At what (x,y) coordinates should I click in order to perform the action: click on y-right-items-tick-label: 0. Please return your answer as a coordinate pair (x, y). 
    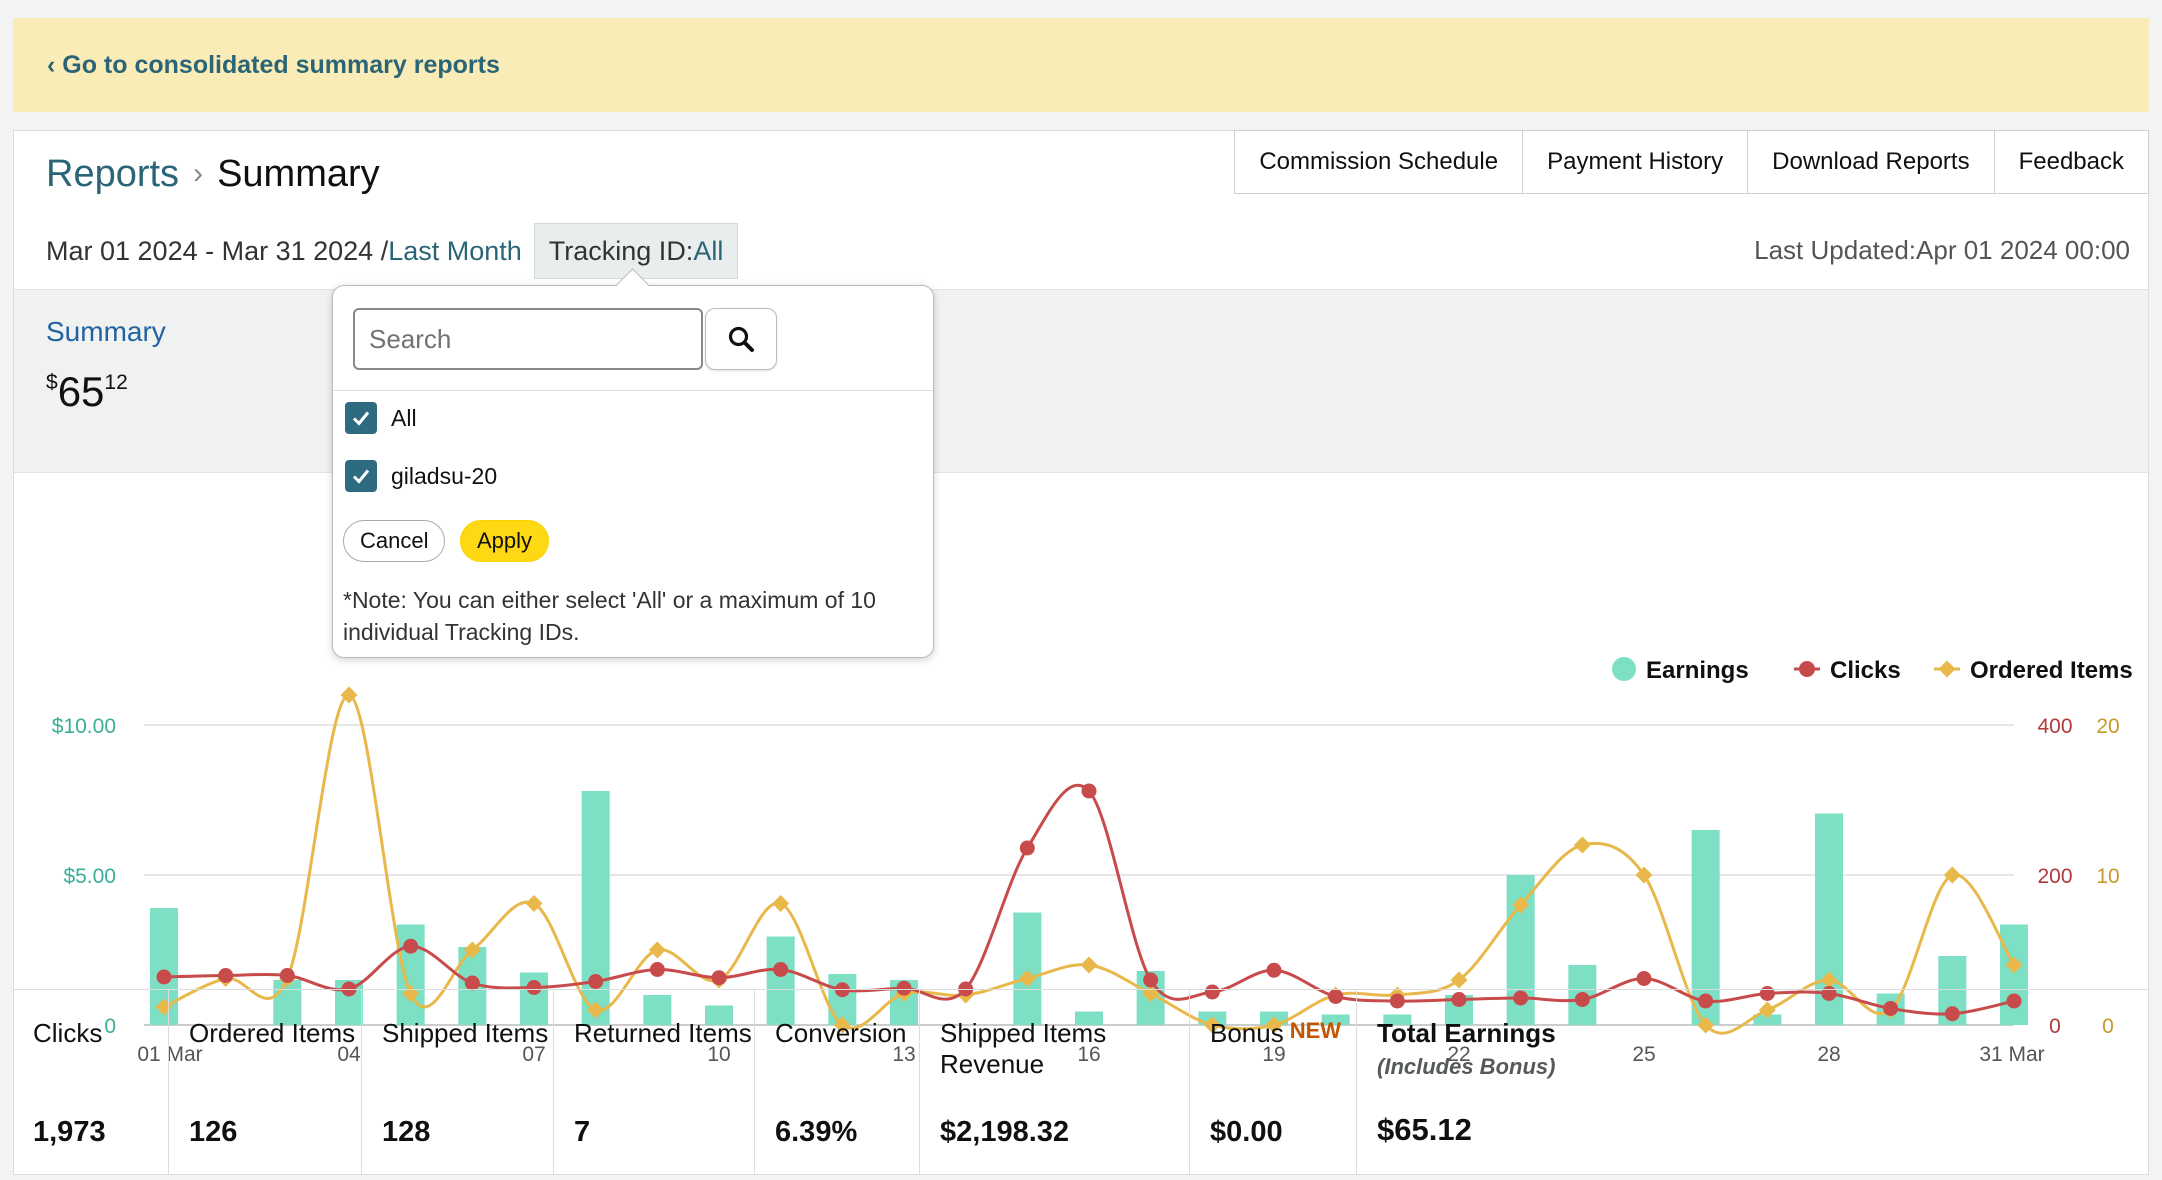
    Looking at the image, I should click on (2108, 1026).